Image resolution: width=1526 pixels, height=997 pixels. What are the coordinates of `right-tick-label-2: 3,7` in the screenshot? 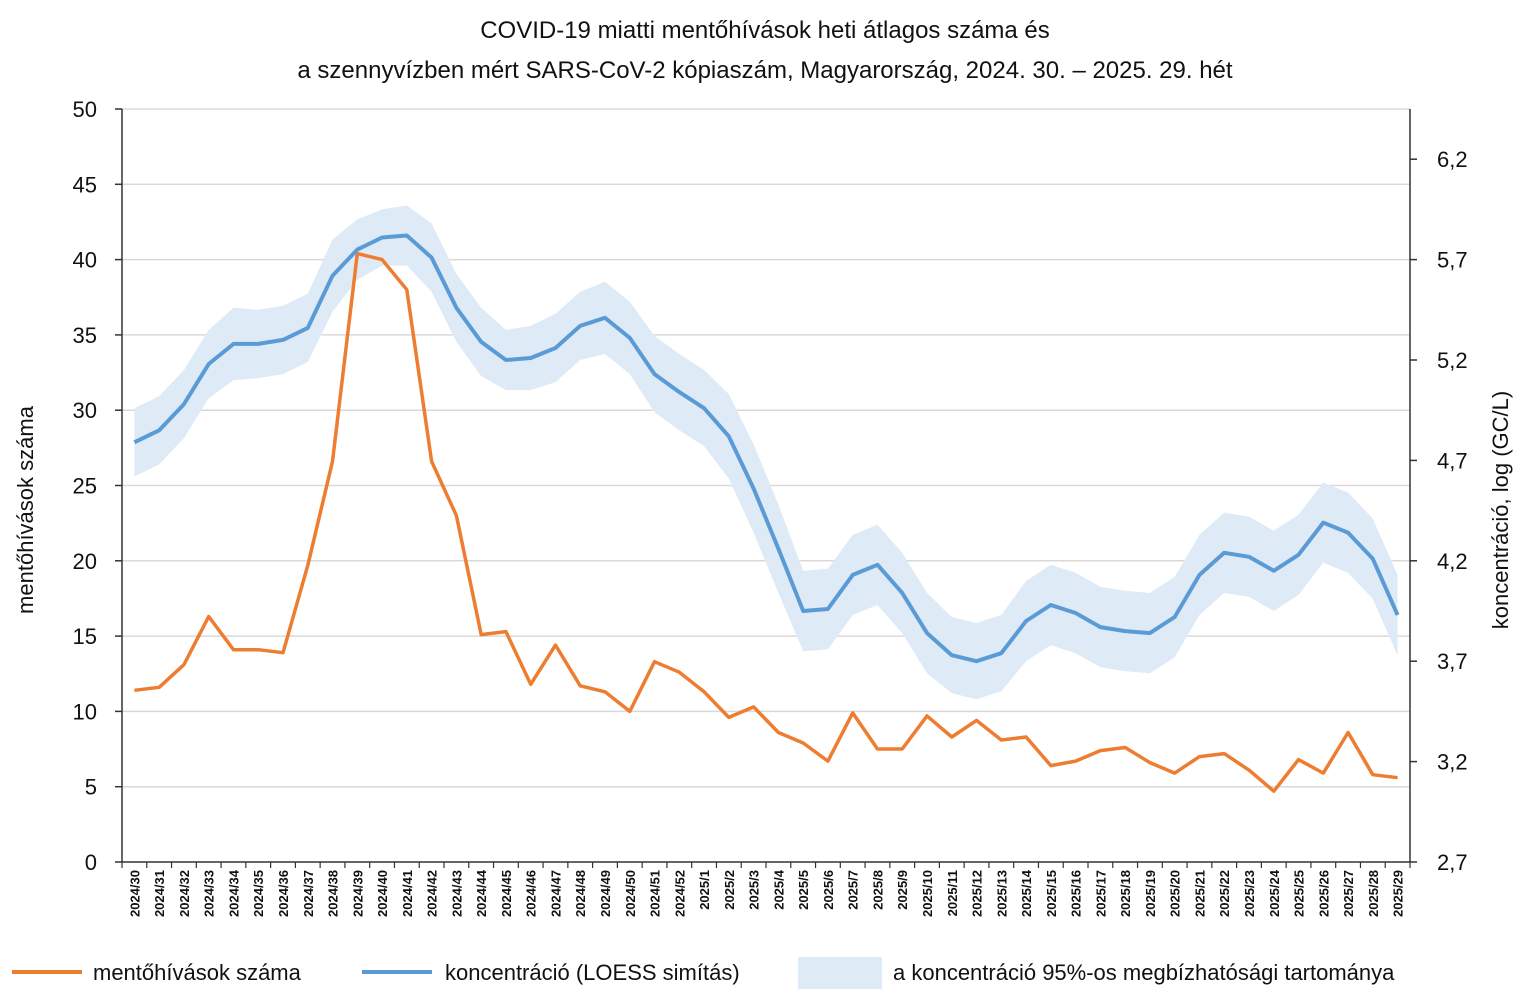 It's located at (1452, 661).